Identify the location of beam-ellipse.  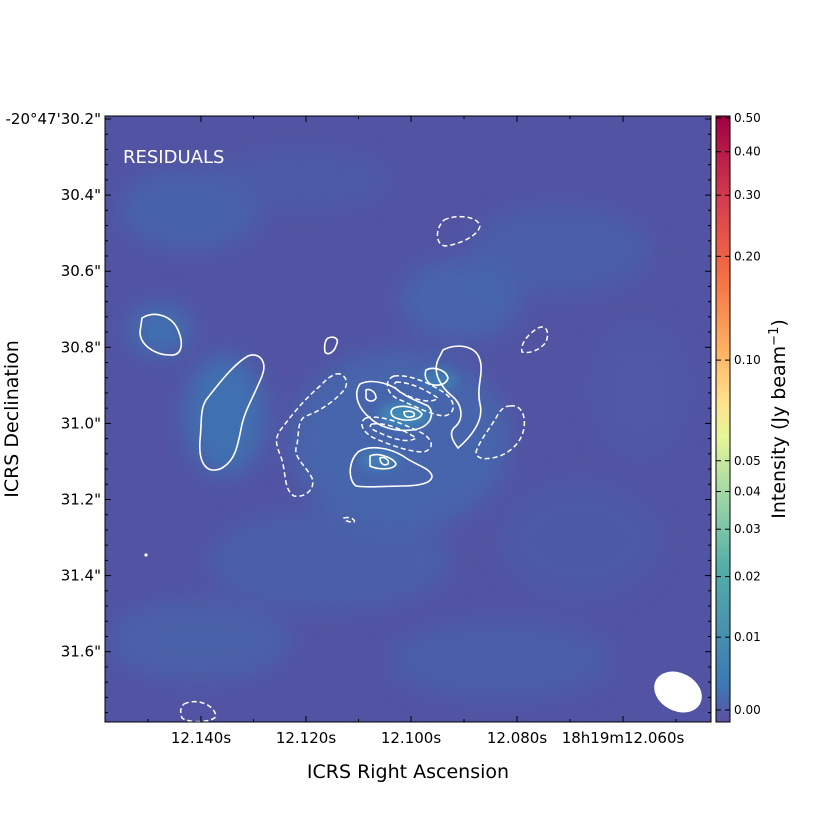
(678, 692).